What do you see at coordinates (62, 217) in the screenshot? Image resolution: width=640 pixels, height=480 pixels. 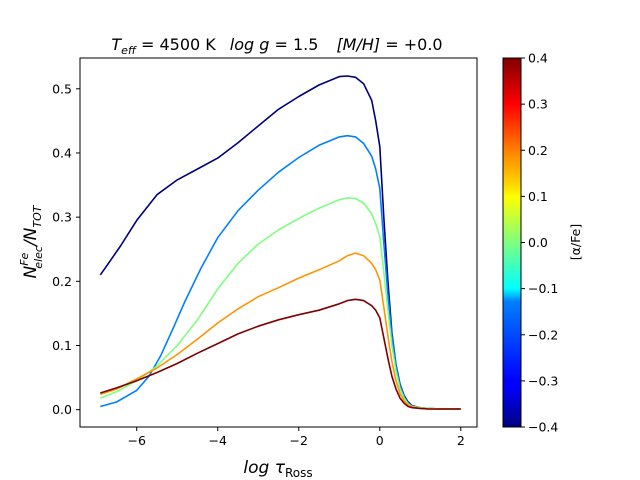 I see `y-tick-label: 0.3` at bounding box center [62, 217].